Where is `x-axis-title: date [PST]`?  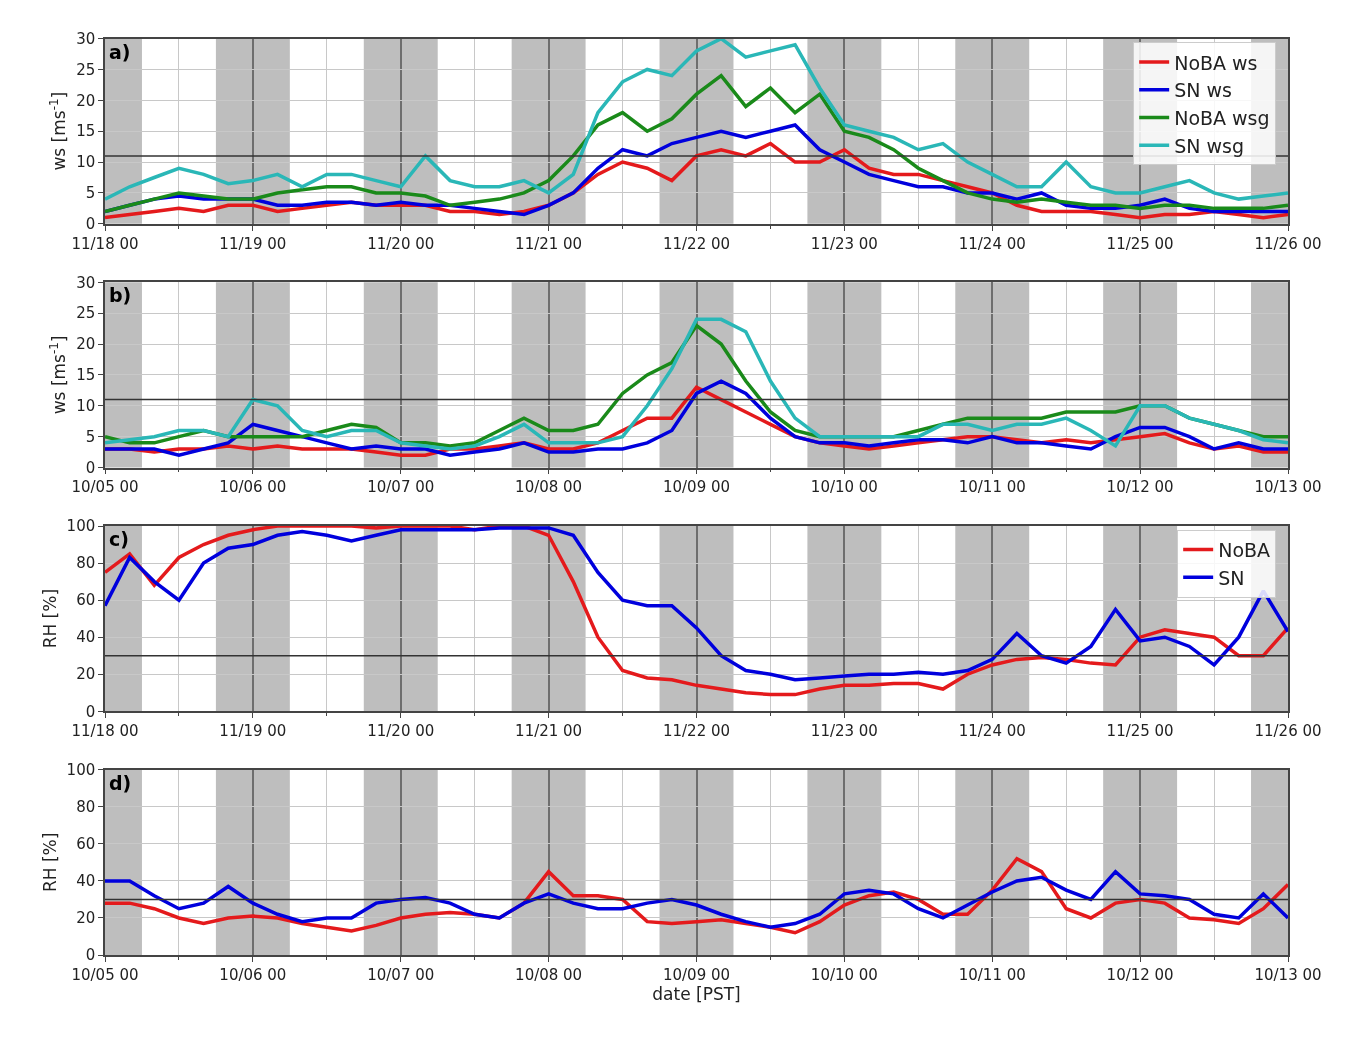 x-axis-title: date [PST] is located at coordinates (696, 993).